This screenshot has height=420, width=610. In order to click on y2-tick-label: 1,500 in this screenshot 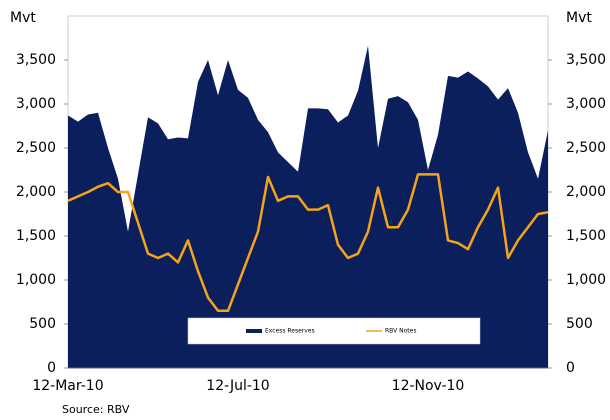, I will do `click(586, 236)`.